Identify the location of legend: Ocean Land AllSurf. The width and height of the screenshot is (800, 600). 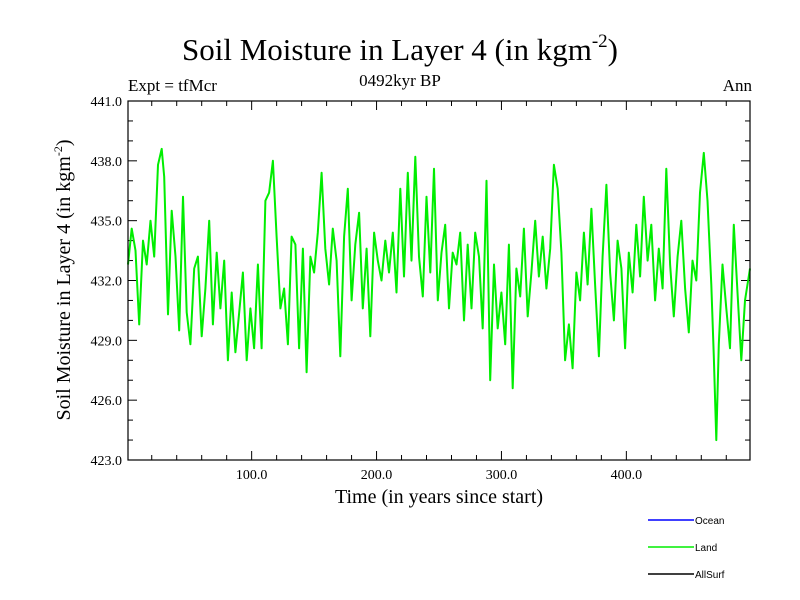
(686, 548).